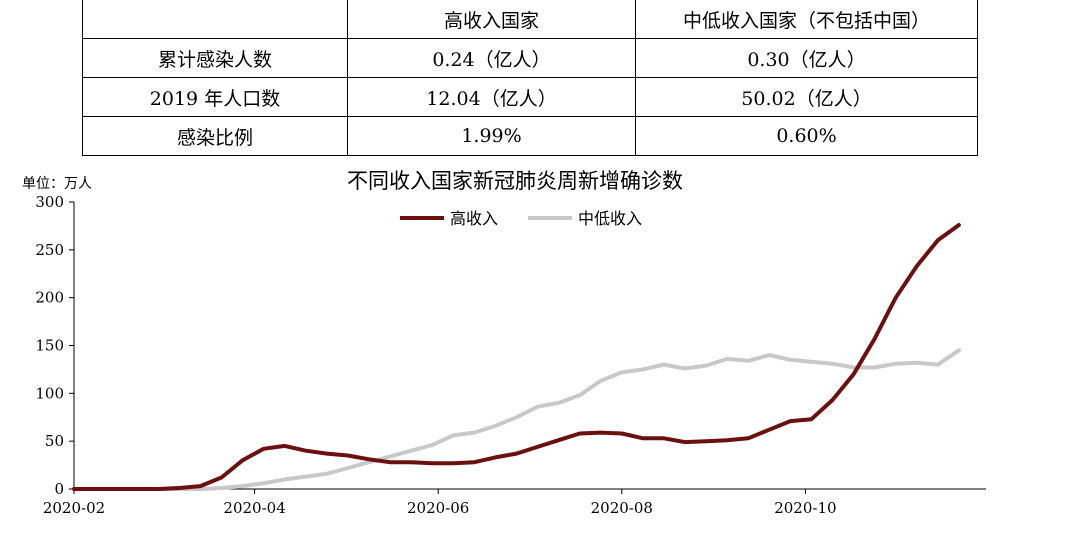  I want to click on table-header-cell: 高收入国家, so click(491, 19).